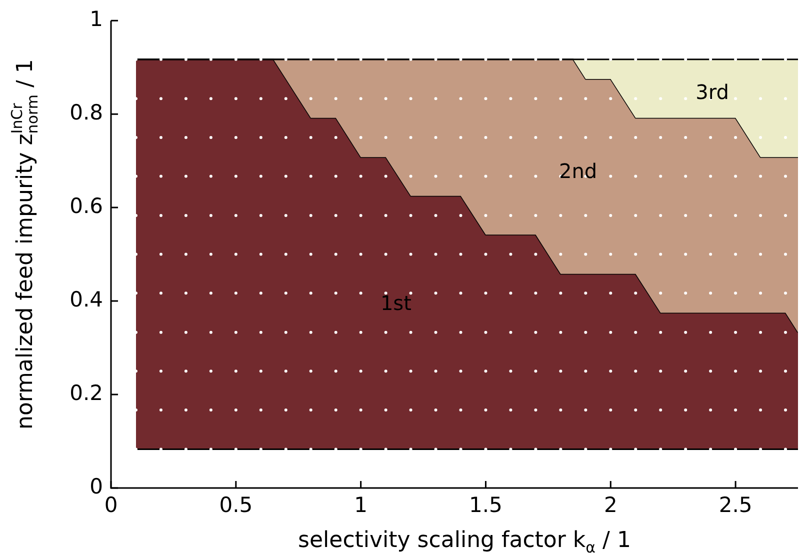 This screenshot has width=802, height=553. What do you see at coordinates (712, 92) in the screenshot?
I see `annotation: 3rd` at bounding box center [712, 92].